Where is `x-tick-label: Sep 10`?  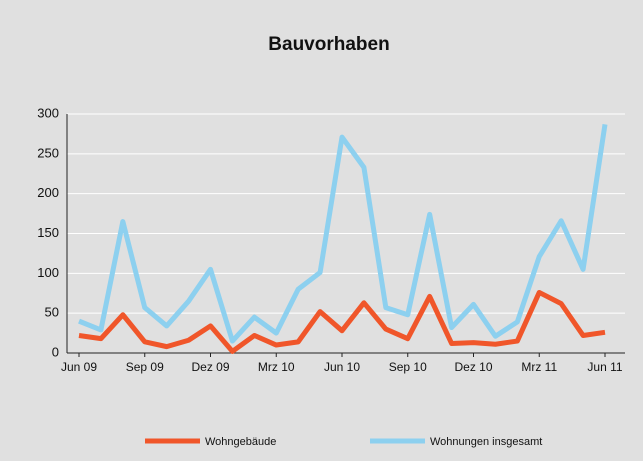 x-tick-label: Sep 10 is located at coordinates (408, 367).